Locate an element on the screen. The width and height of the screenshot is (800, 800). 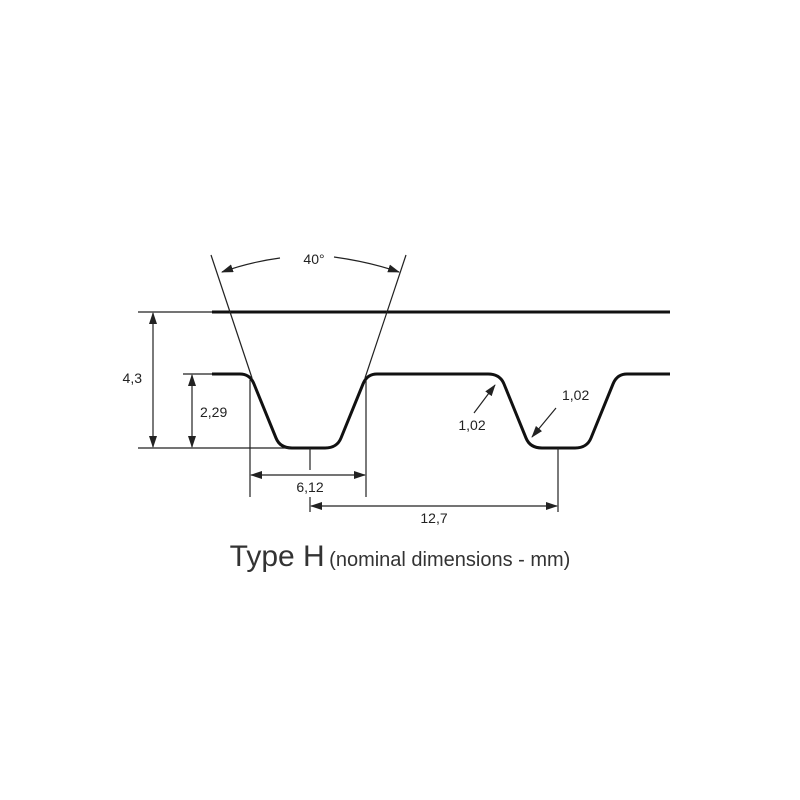
tooth-width-label: 6,12 is located at coordinates (309, 487).